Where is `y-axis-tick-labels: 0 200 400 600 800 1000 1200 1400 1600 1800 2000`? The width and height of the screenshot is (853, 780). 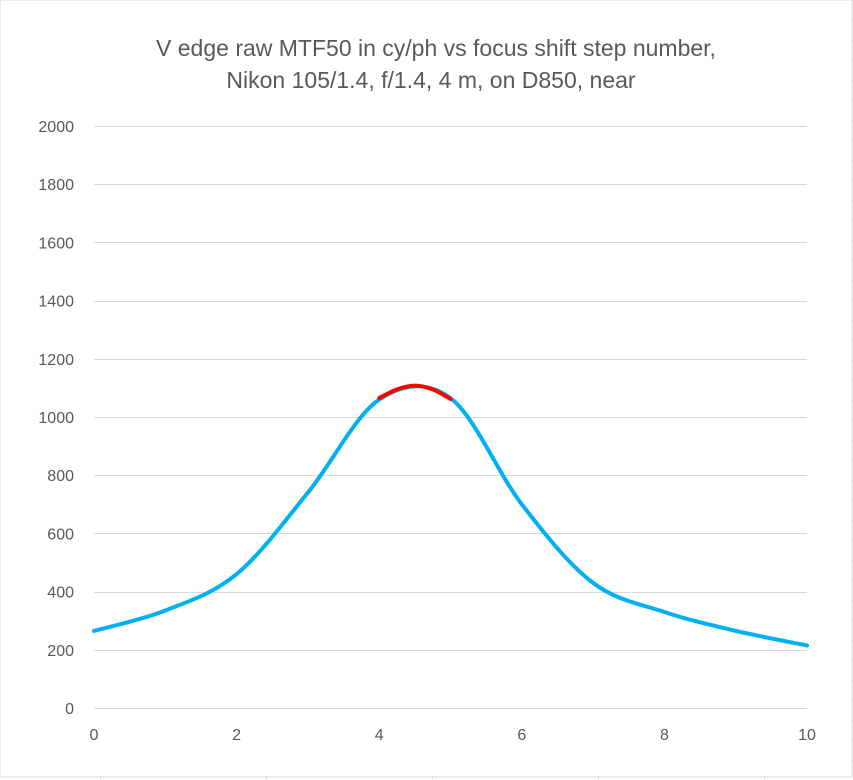
y-axis-tick-labels: 0 200 400 600 800 1000 1200 1400 1600 1800 2000 is located at coordinates (56, 418).